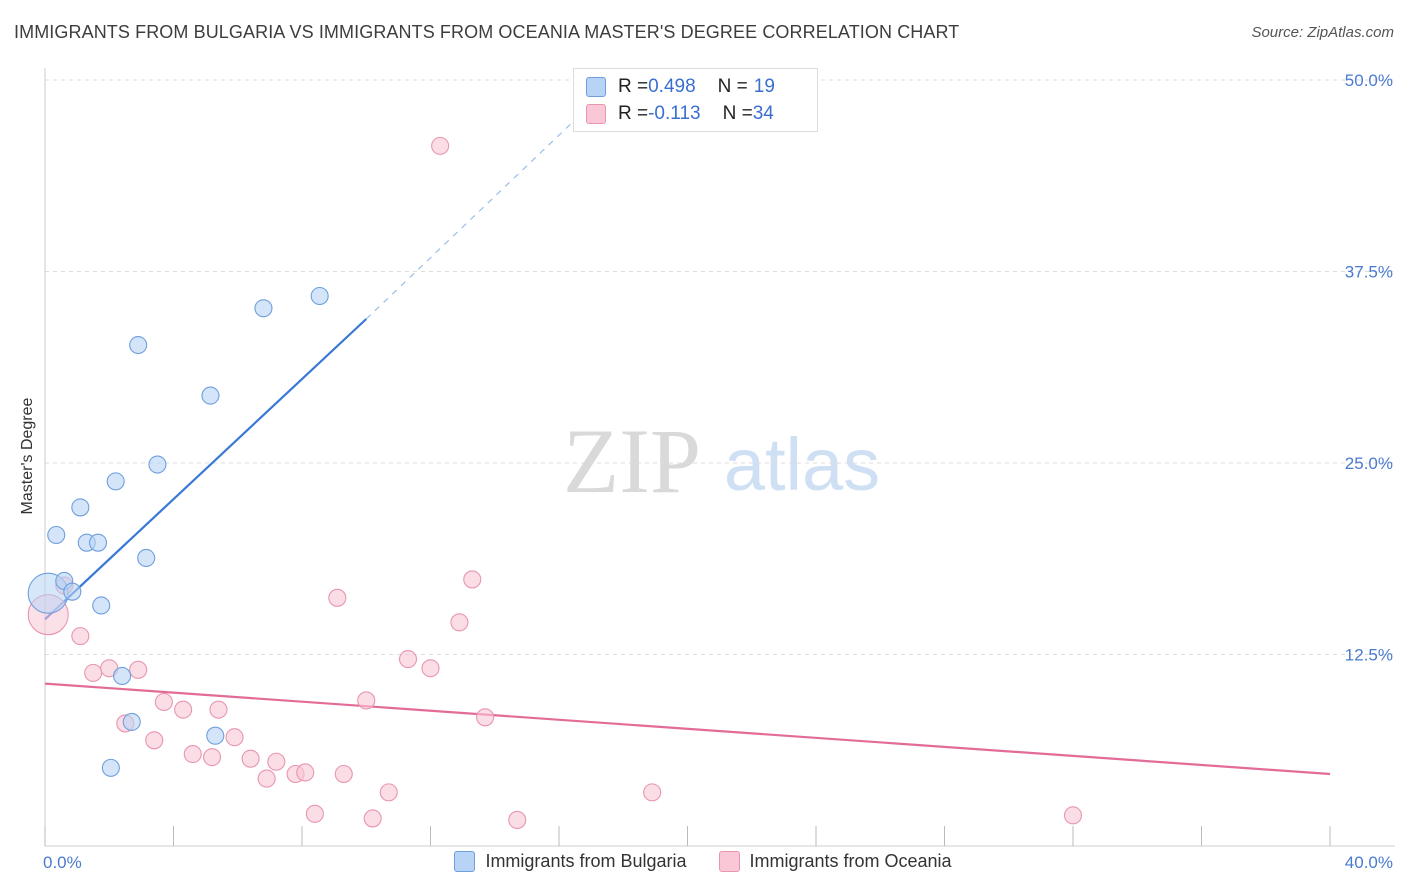 Image resolution: width=1406 pixels, height=892 pixels. I want to click on r-value: -0.113, so click(674, 113).